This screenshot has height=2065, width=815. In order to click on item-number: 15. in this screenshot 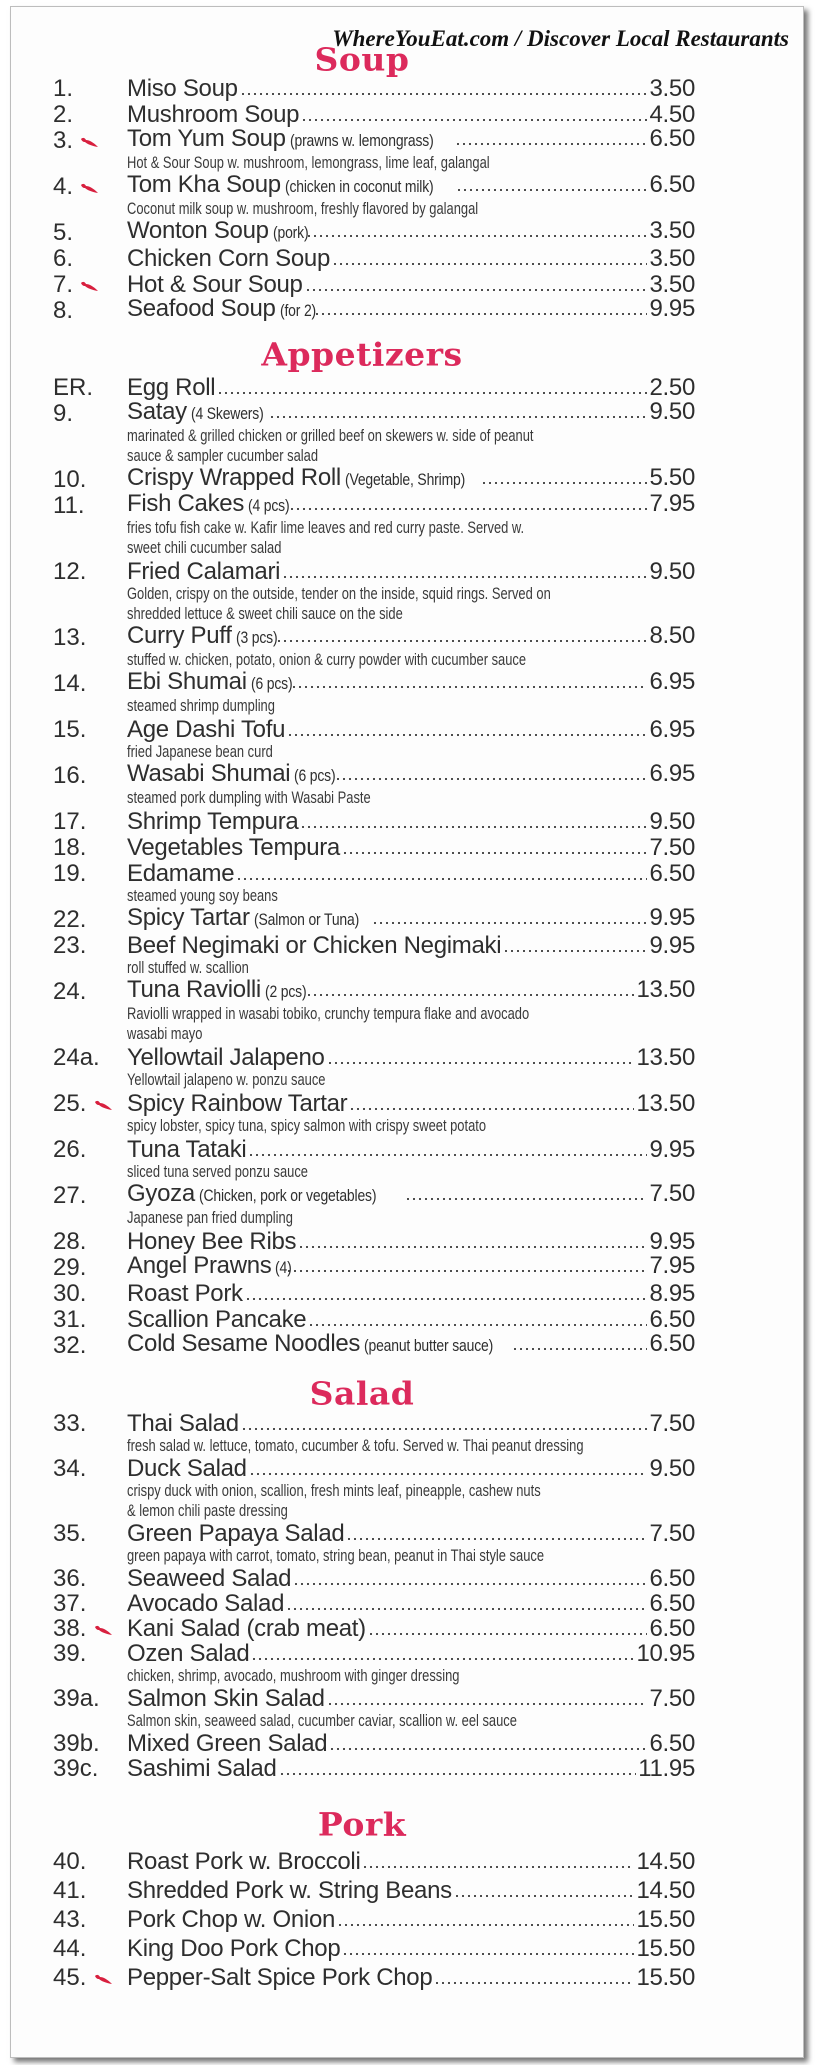, I will do `click(70, 729)`.